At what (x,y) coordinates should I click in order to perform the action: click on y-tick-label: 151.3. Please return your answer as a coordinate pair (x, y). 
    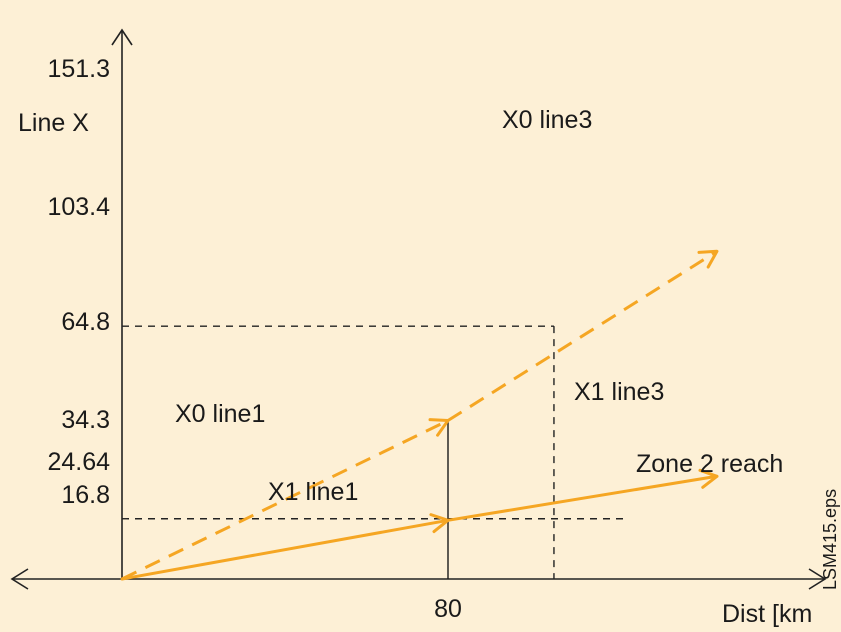
    Looking at the image, I should click on (78, 69).